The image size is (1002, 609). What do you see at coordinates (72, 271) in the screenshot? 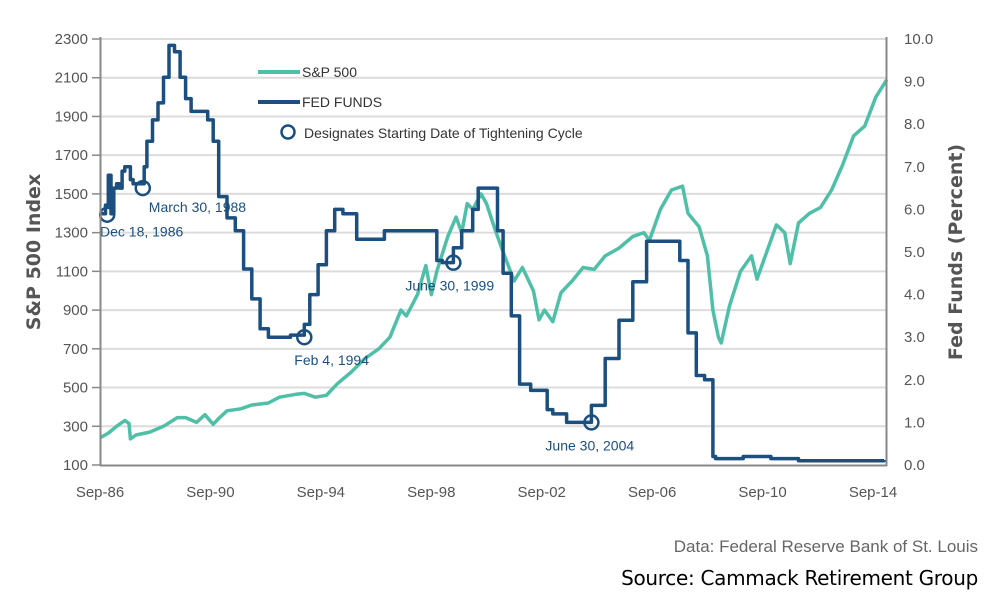
I see `left-tick-label: 1100` at bounding box center [72, 271].